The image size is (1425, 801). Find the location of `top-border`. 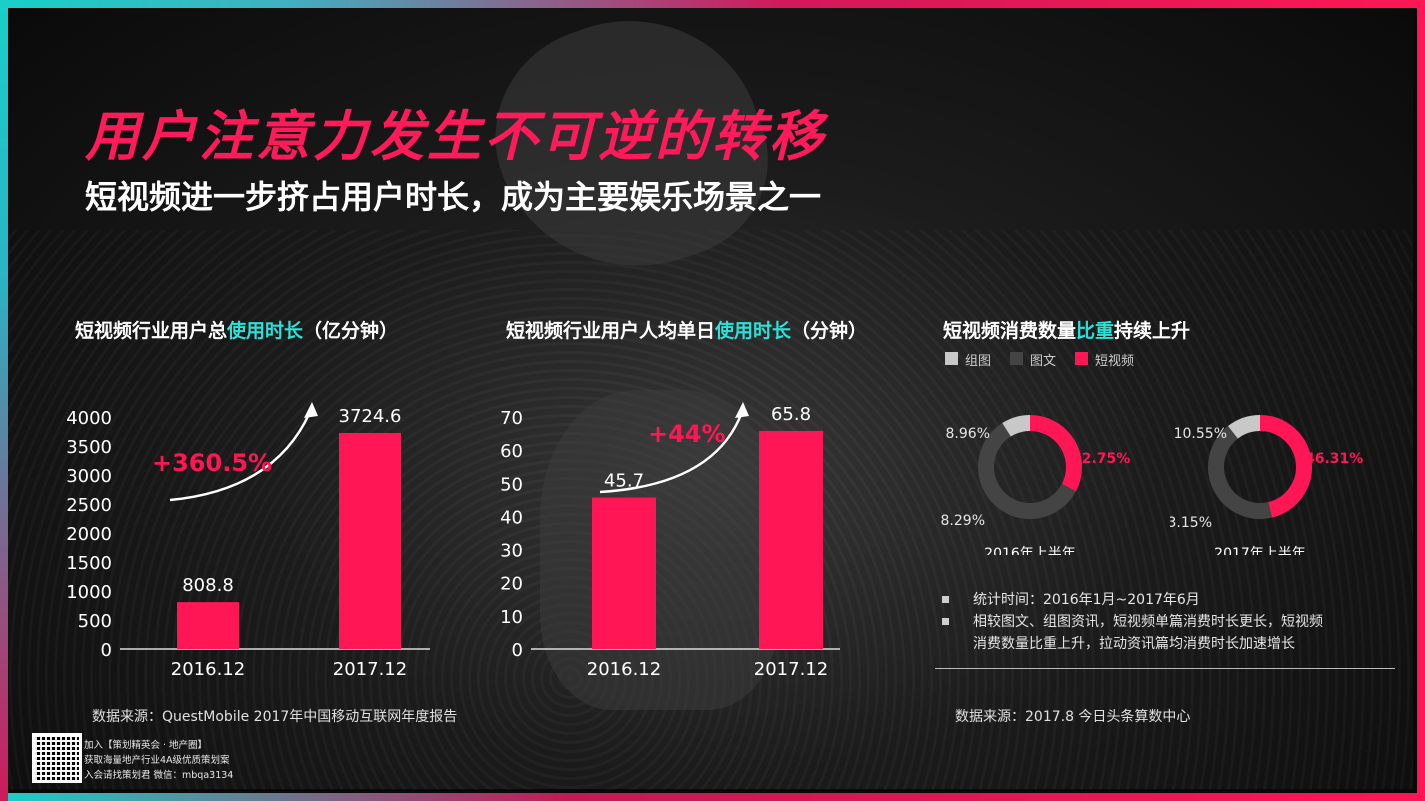

top-border is located at coordinates (712, 4).